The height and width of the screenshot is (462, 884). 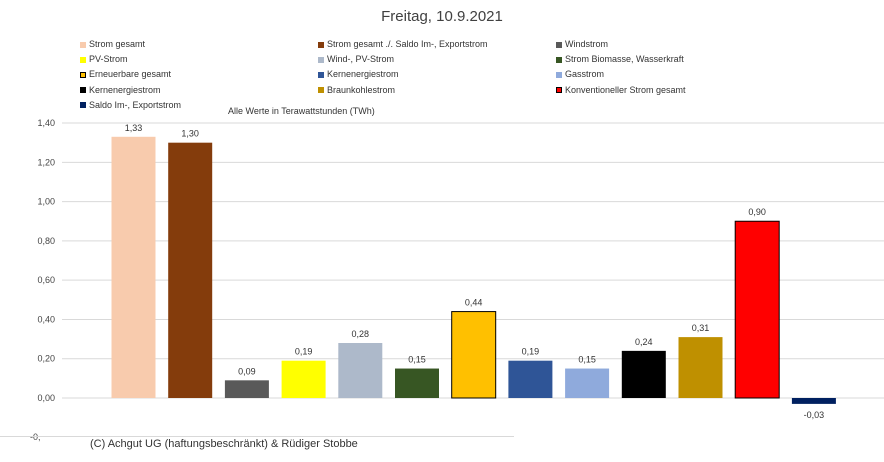 I want to click on legend-item: Strom gesamt, so click(x=112, y=44).